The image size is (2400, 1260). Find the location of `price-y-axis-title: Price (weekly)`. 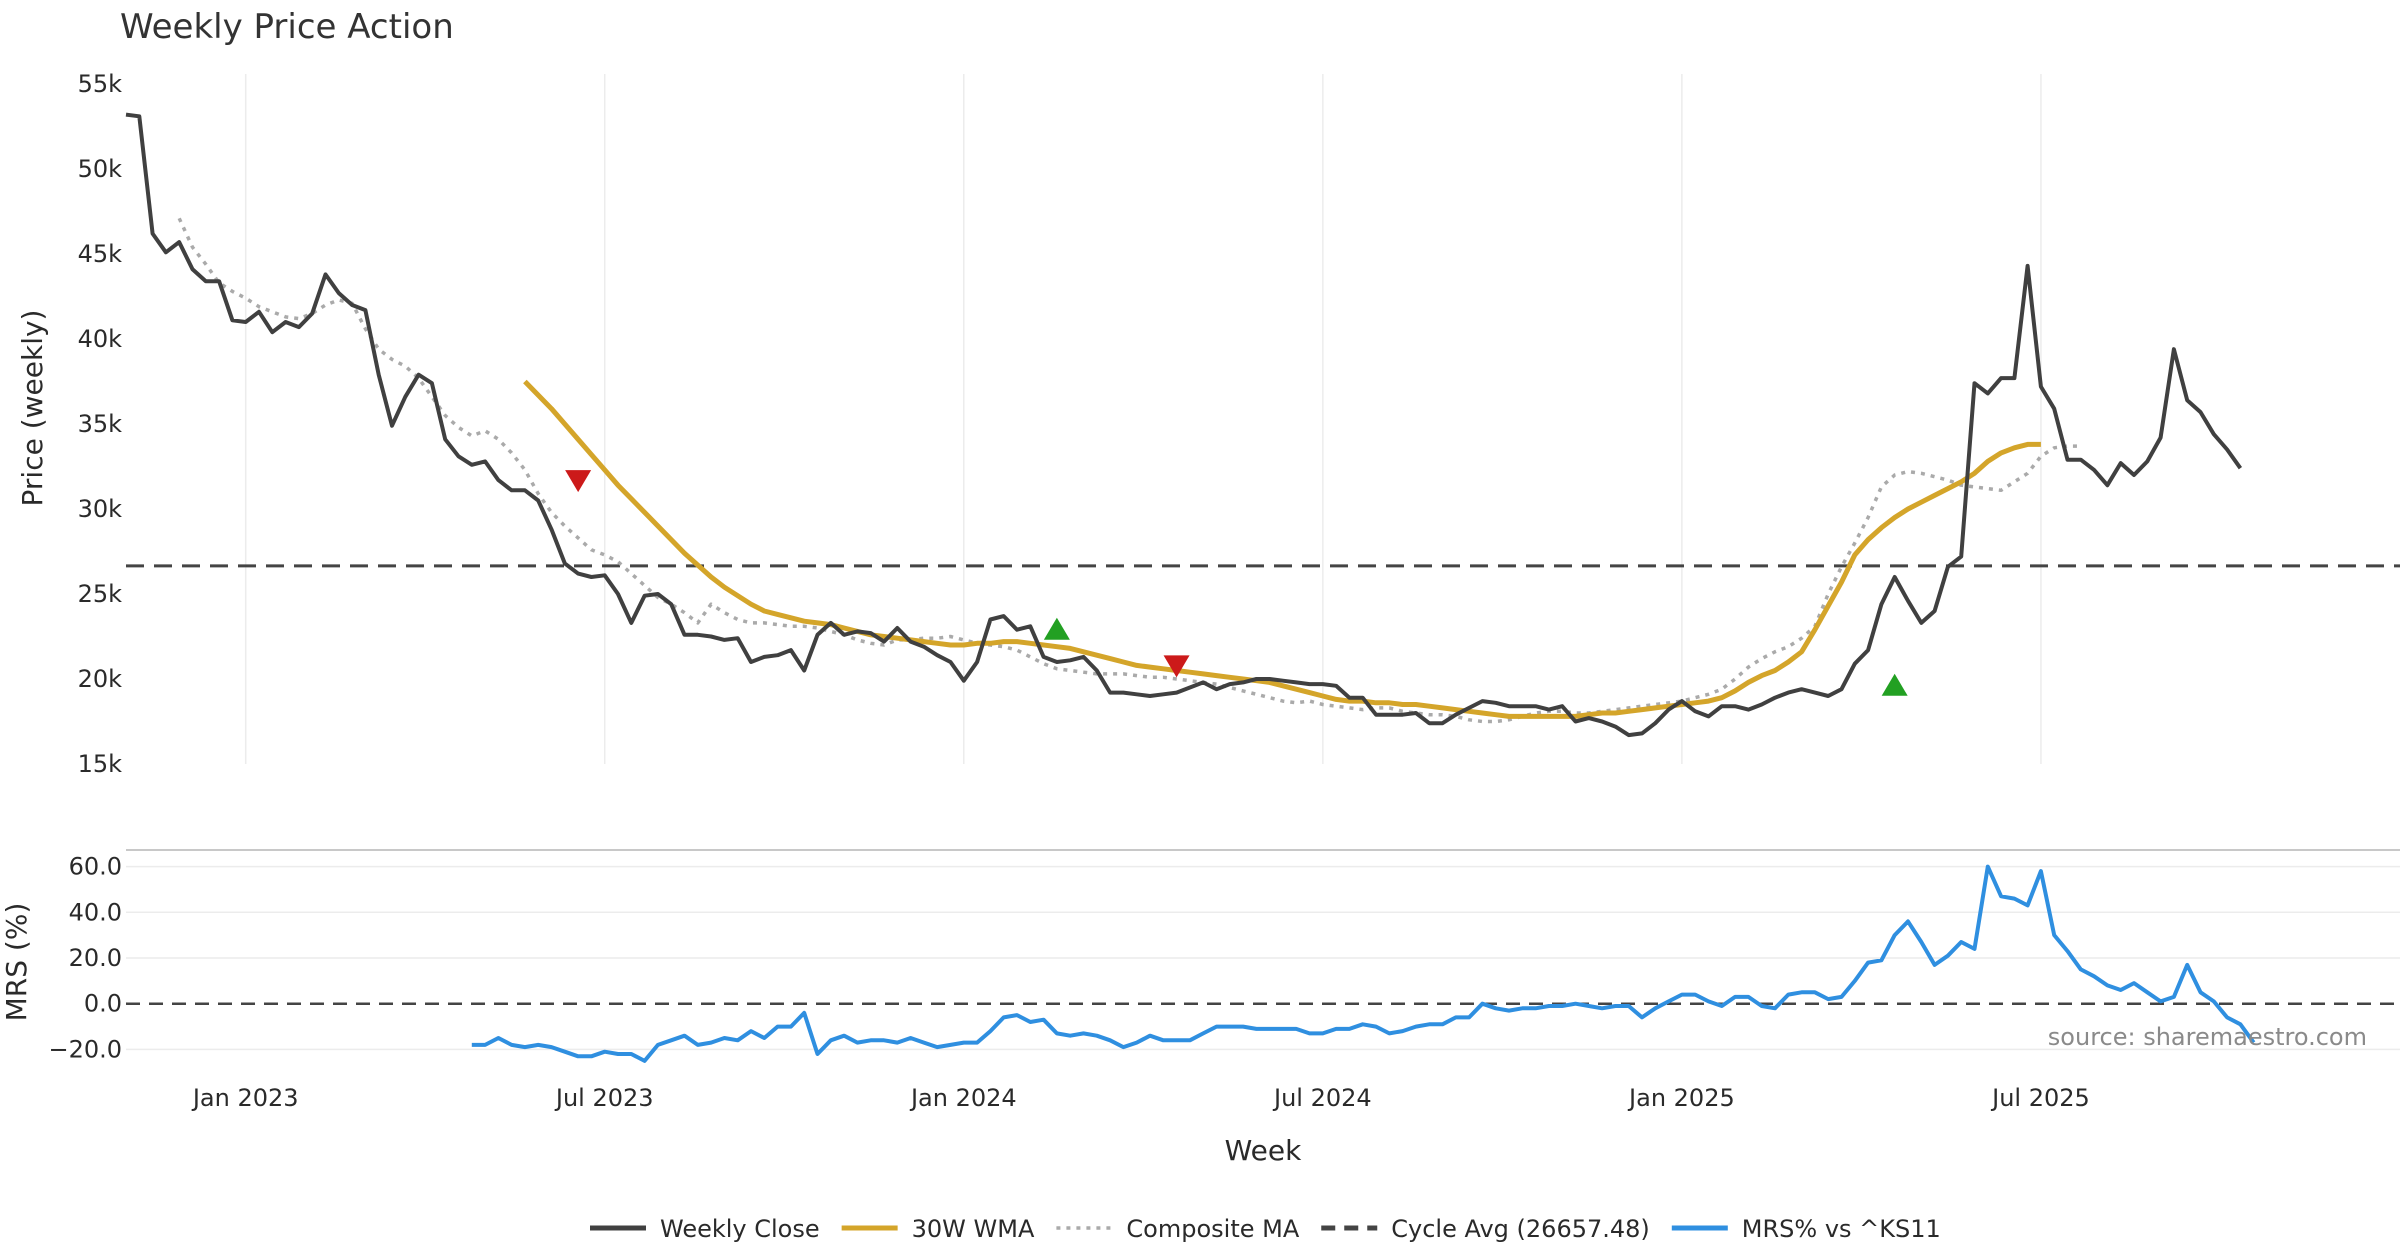

price-y-axis-title: Price (weekly) is located at coordinates (32, 408).